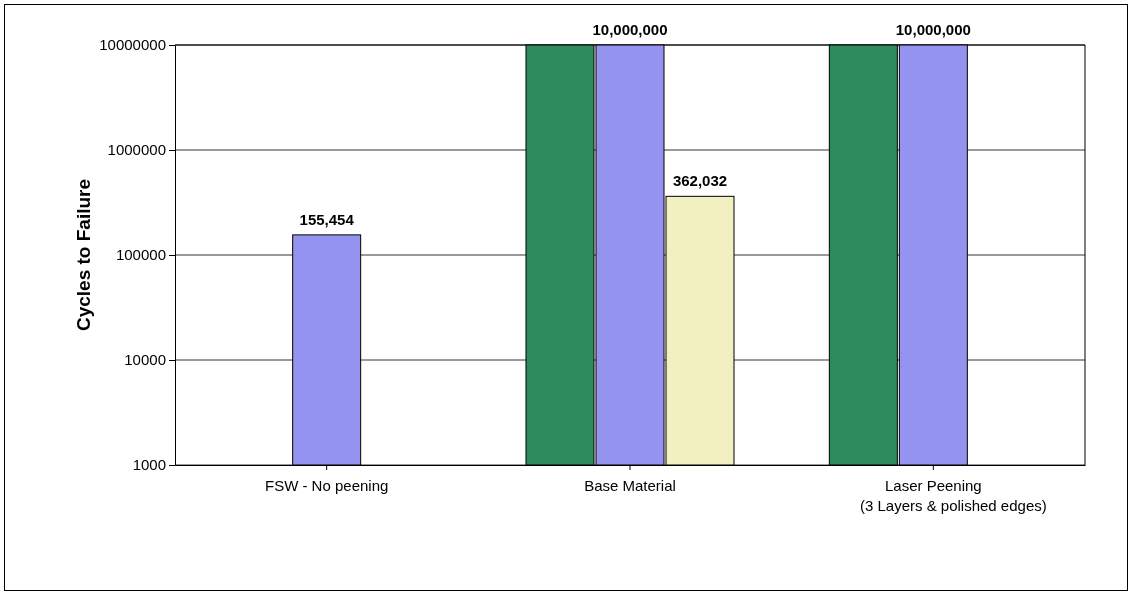 This screenshot has width=1133, height=596. What do you see at coordinates (140, 255) in the screenshot?
I see `y-tick-label: 100000` at bounding box center [140, 255].